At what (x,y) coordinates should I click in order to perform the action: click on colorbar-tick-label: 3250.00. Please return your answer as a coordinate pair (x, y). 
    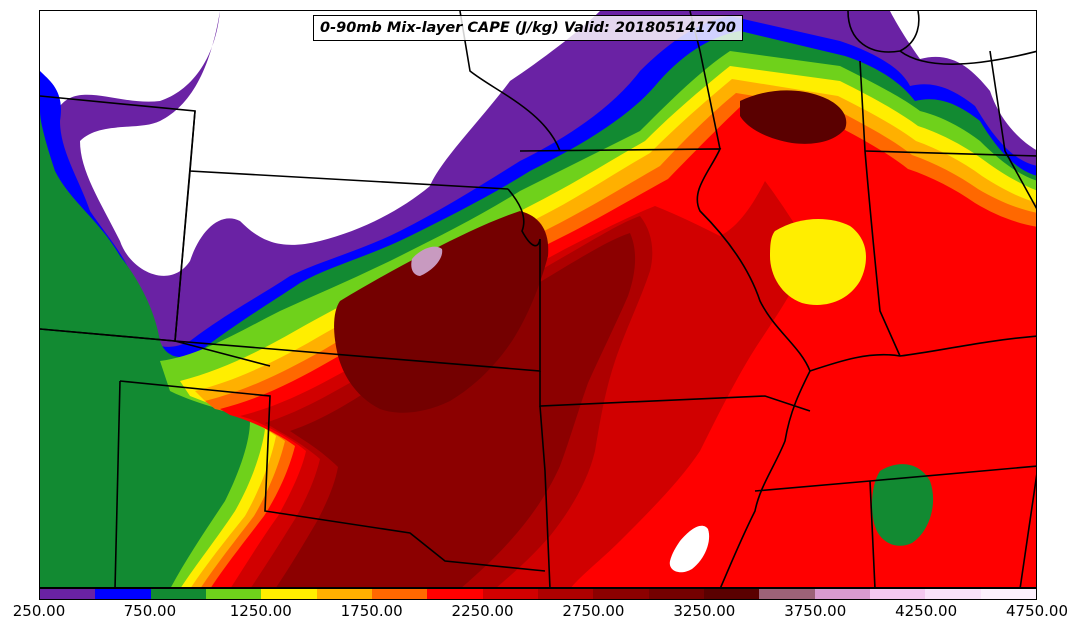
    Looking at the image, I should click on (704, 611).